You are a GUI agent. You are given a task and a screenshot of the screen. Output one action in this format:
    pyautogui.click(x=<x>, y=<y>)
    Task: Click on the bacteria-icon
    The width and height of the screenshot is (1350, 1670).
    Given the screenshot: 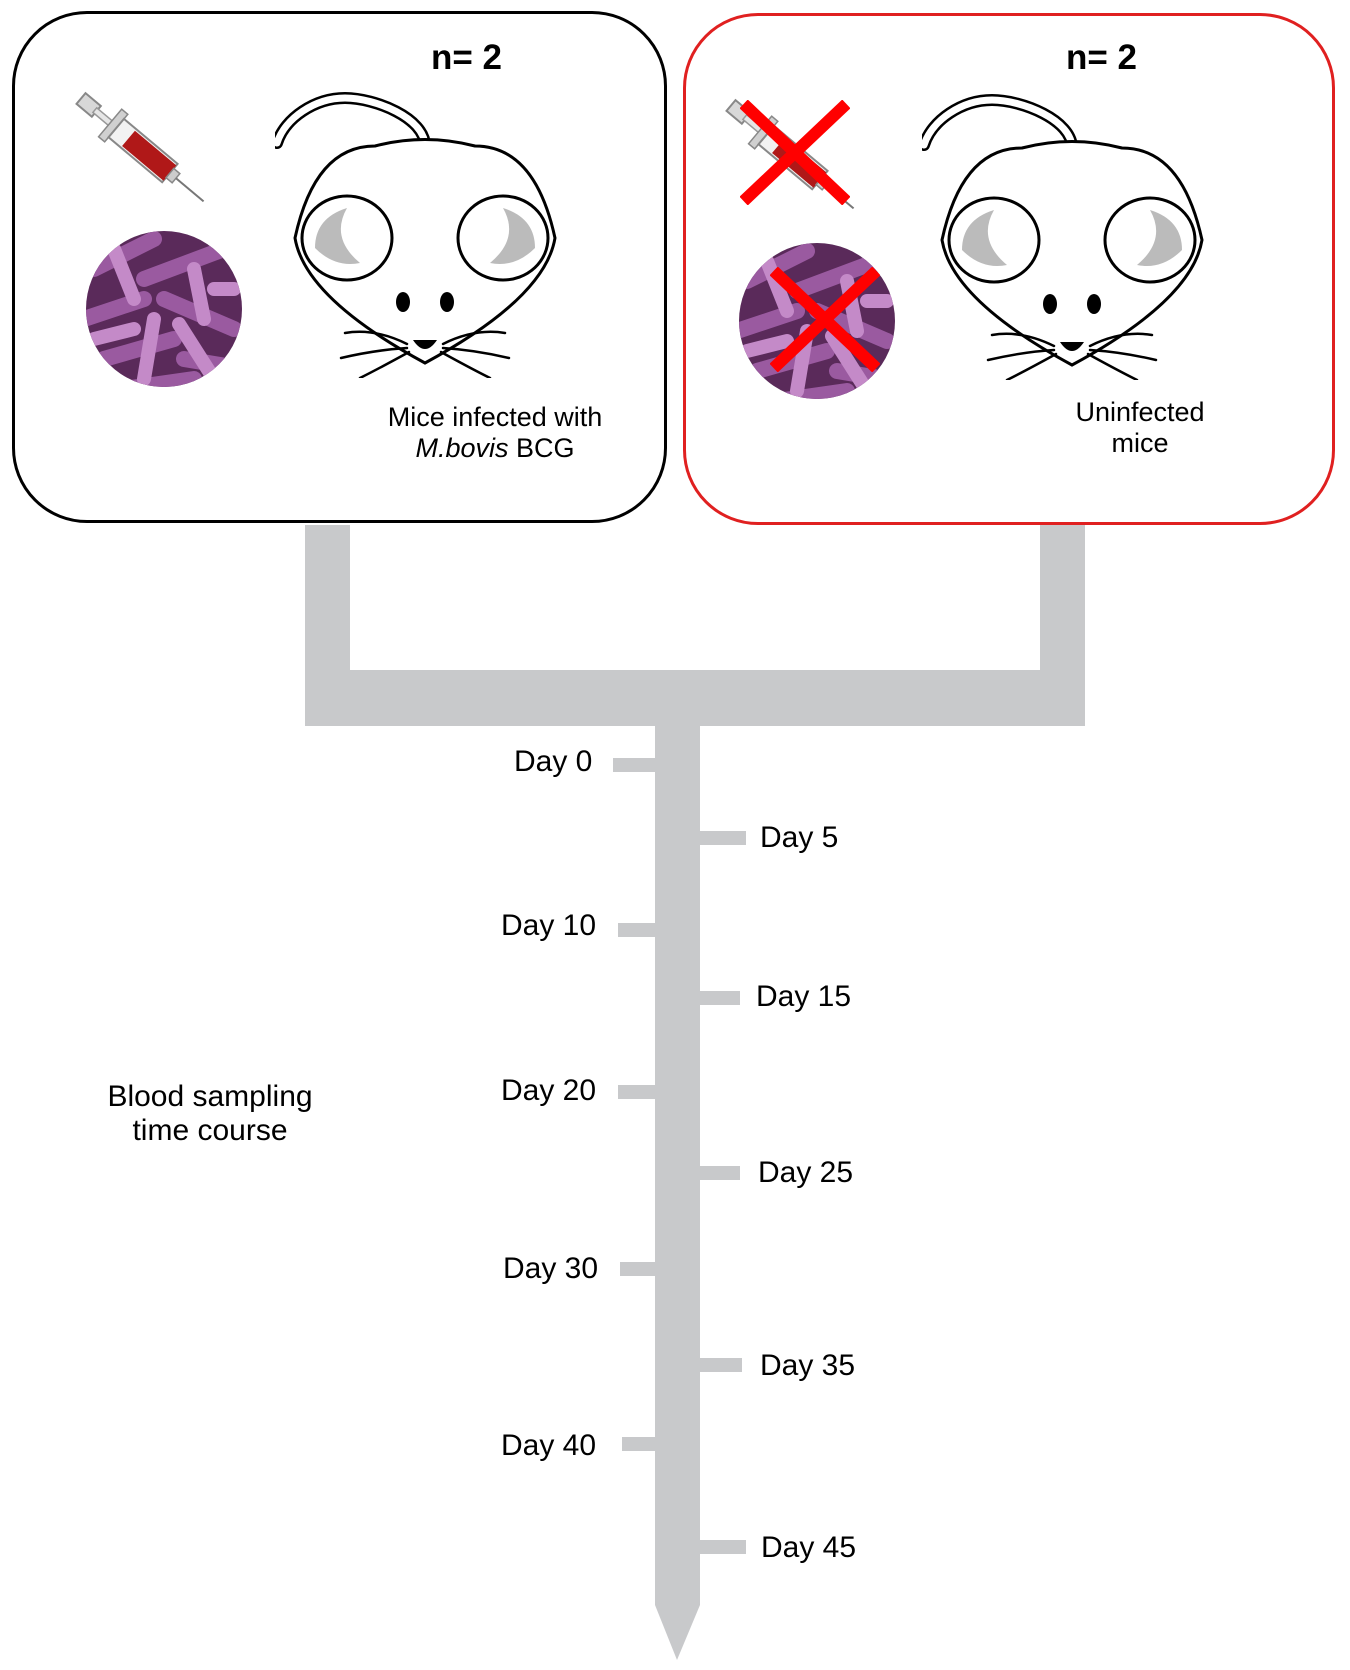 What is the action you would take?
    pyautogui.click(x=164, y=309)
    